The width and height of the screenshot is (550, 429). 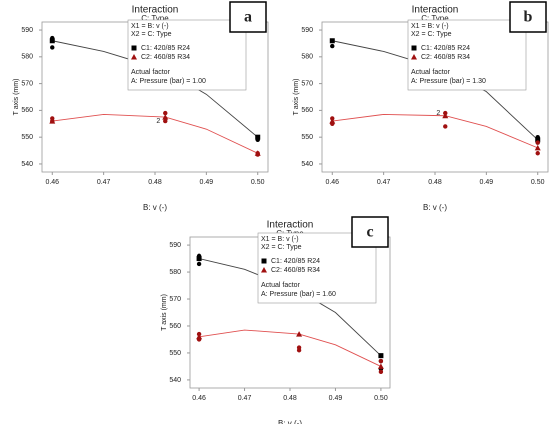 I want to click on chart-subtitle: C: Type, so click(x=435, y=18).